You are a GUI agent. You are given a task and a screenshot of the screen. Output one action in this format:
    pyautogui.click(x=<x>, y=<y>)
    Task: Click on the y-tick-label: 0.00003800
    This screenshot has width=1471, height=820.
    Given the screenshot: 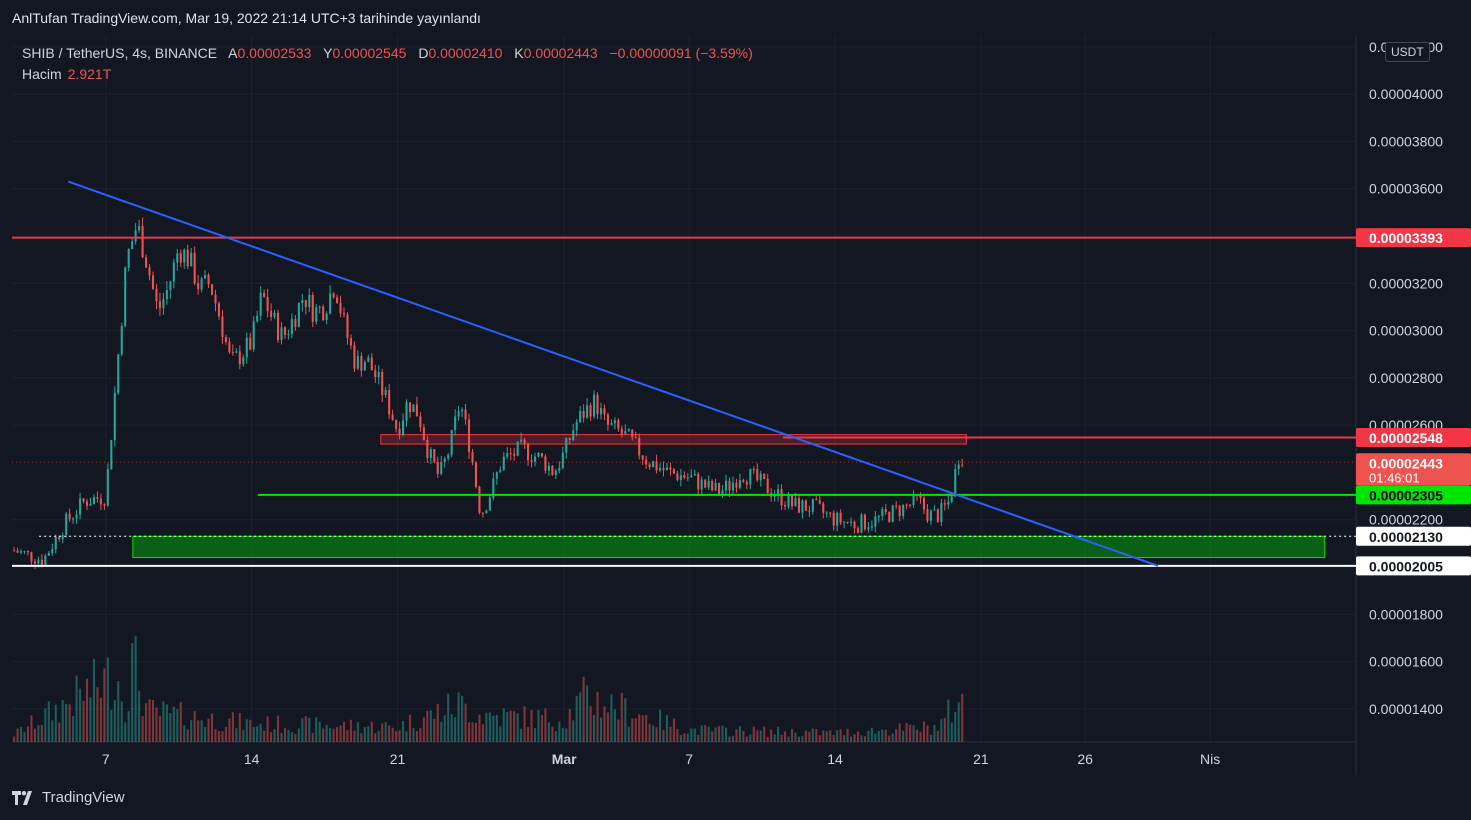 What is the action you would take?
    pyautogui.click(x=1406, y=141)
    